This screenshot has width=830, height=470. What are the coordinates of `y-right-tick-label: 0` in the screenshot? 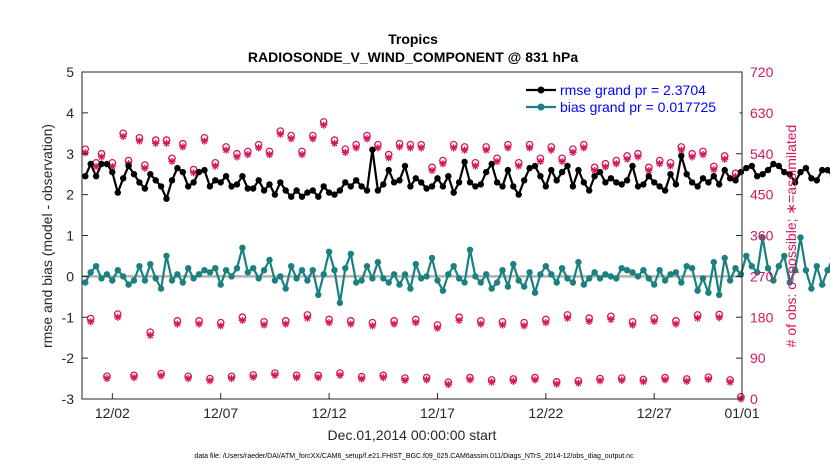 It's located at (754, 399).